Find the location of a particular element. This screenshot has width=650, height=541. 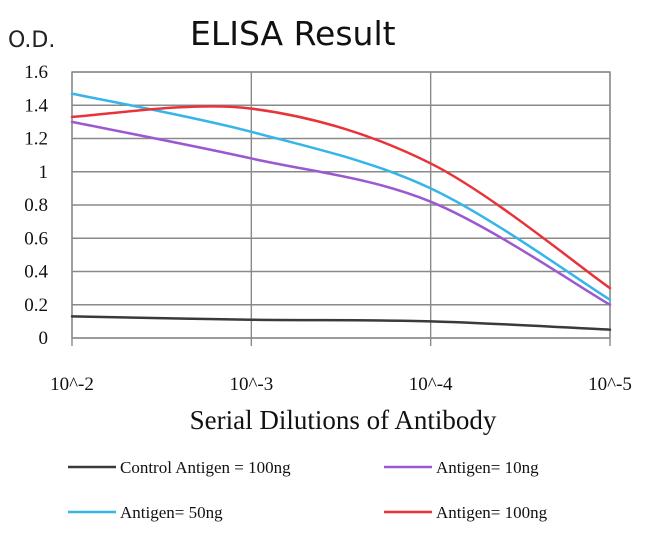

x-axis-label: Serial Dilutions of Antibody is located at coordinates (343, 420).